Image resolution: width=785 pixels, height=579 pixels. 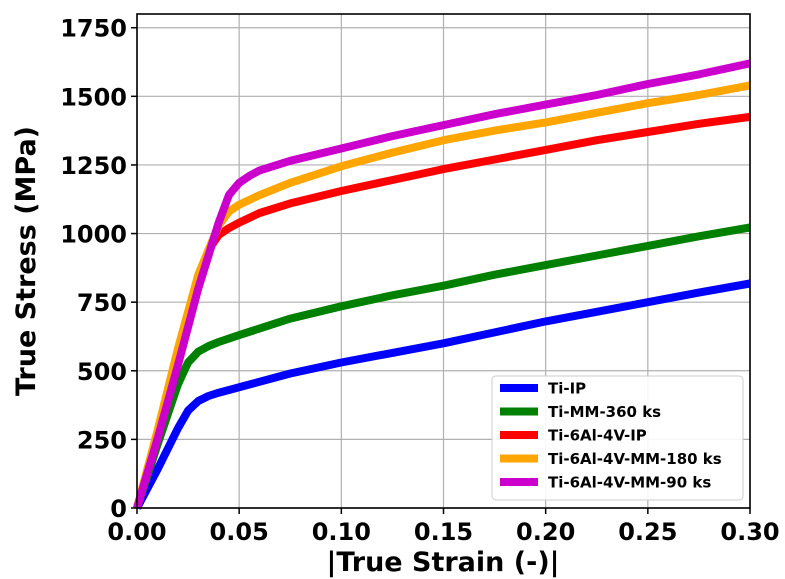 I want to click on x-tick-label: 0.10, so click(x=341, y=532).